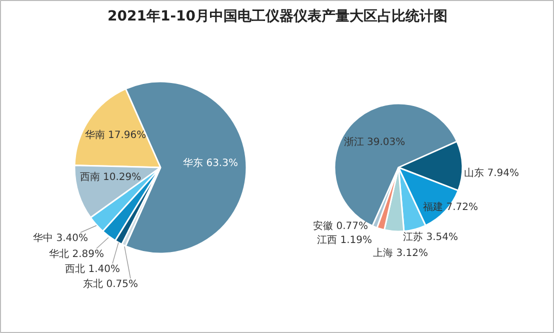 Image resolution: width=554 pixels, height=333 pixels. Describe the element at coordinates (111, 177) in the screenshot. I see `slice-label: 西南 10.29%` at that location.